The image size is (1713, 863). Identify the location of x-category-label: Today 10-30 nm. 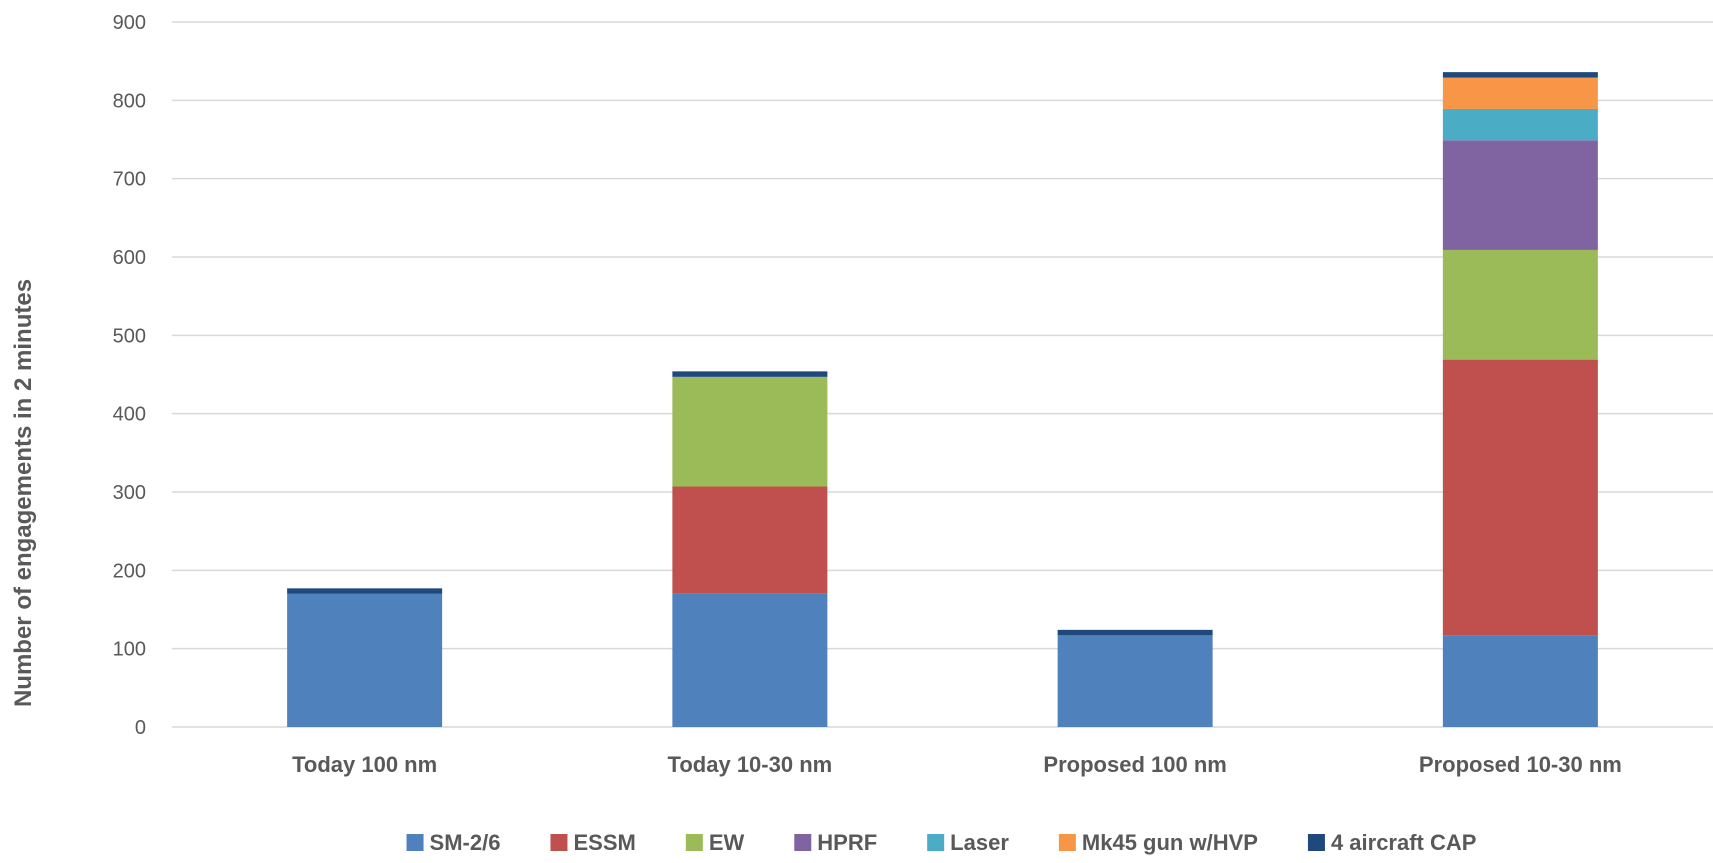
(750, 764).